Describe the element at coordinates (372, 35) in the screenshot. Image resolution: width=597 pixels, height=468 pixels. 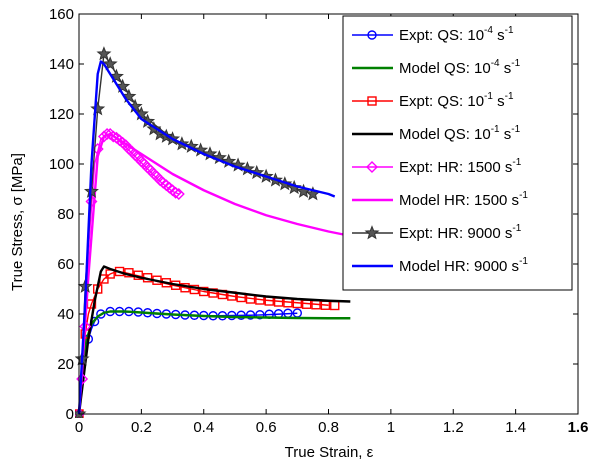
I see `legend-circle-marker` at that location.